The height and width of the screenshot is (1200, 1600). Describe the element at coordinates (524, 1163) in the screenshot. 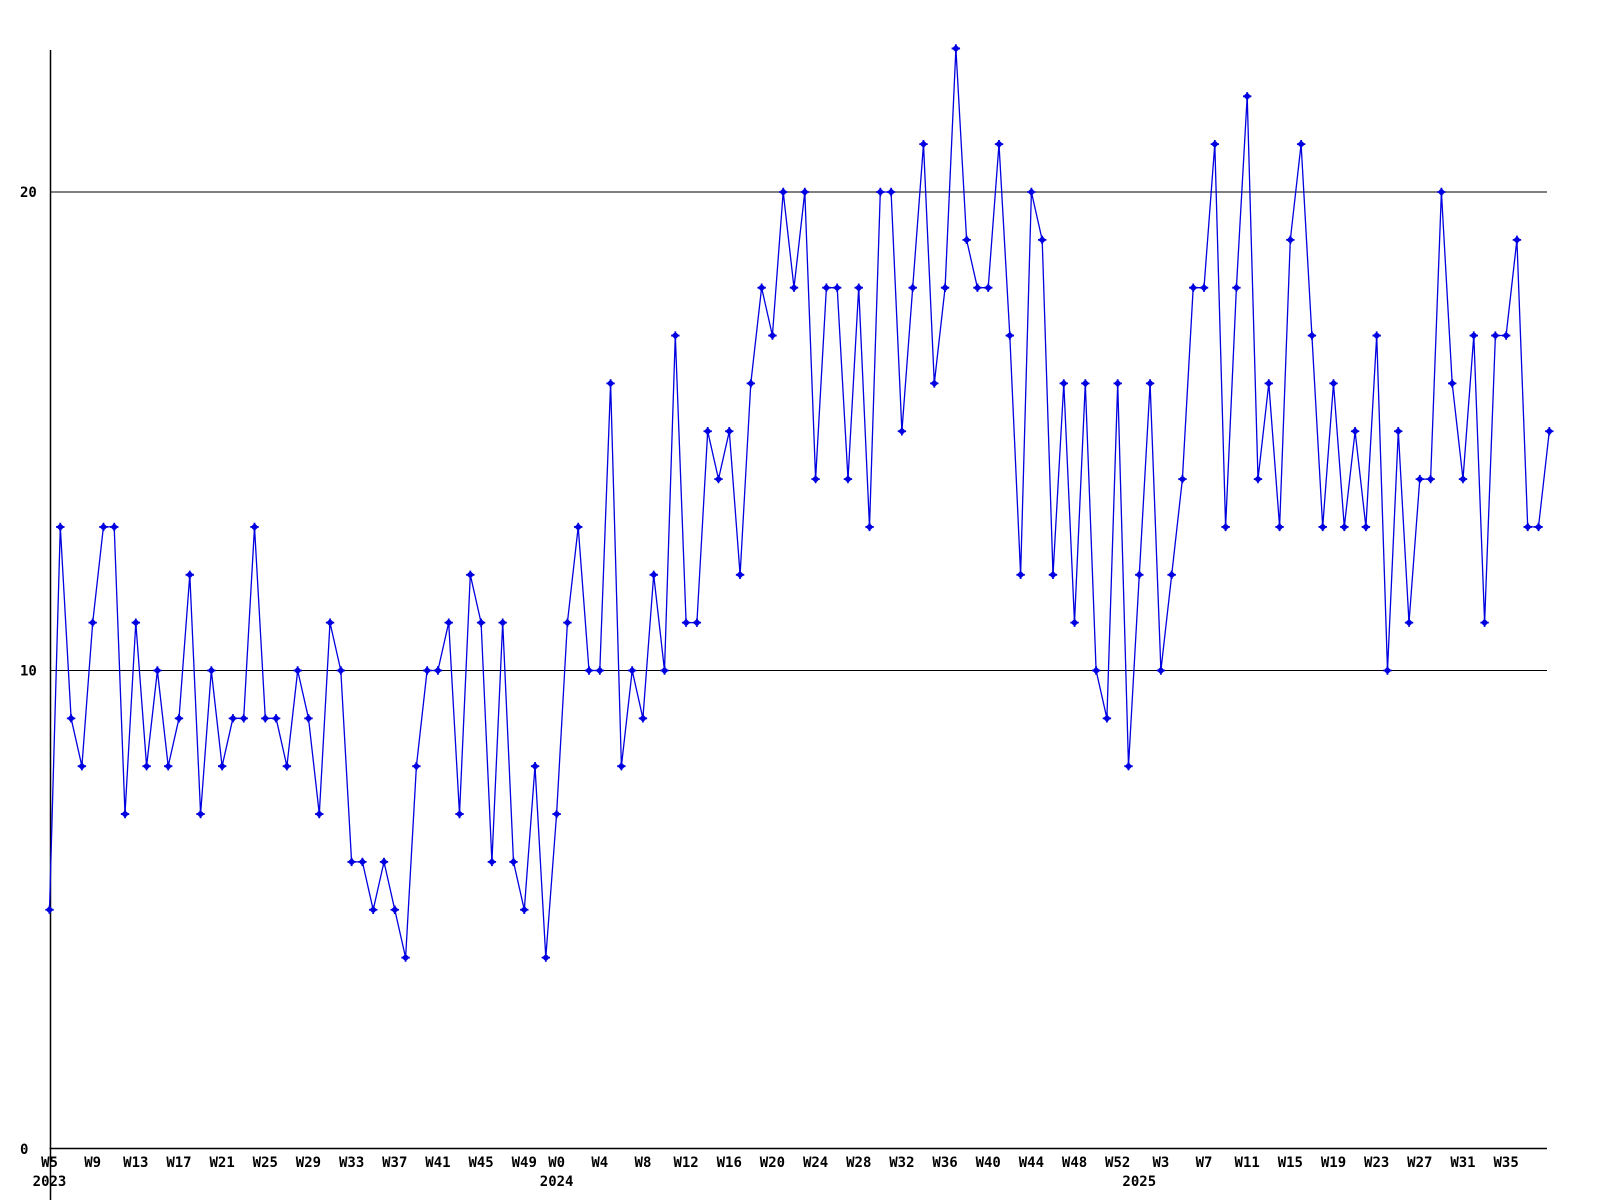

I see `x-tick-label: W49` at that location.